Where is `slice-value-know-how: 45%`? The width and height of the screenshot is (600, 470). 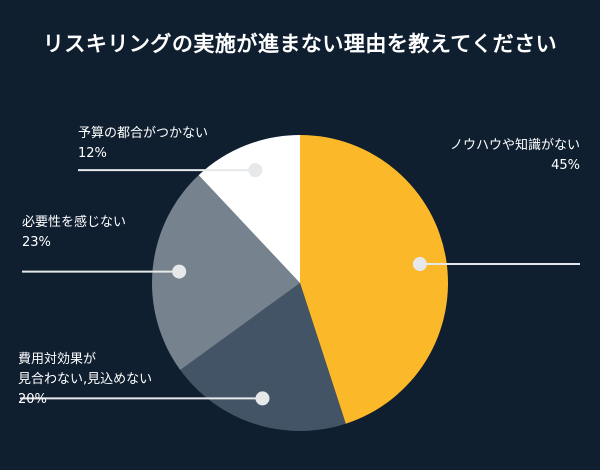 slice-value-know-how: 45% is located at coordinates (565, 165).